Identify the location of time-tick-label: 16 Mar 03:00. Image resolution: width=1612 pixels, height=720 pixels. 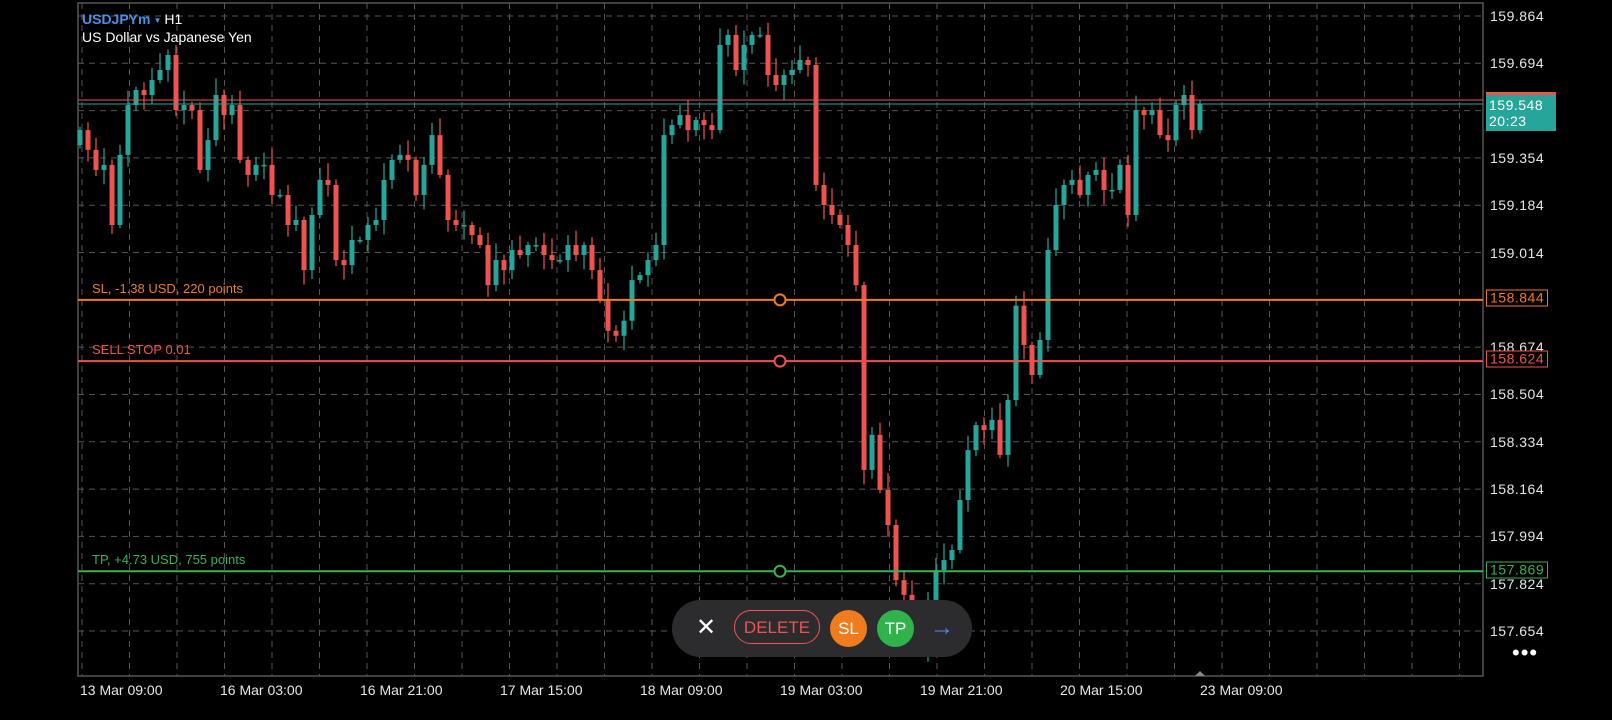
(261, 690).